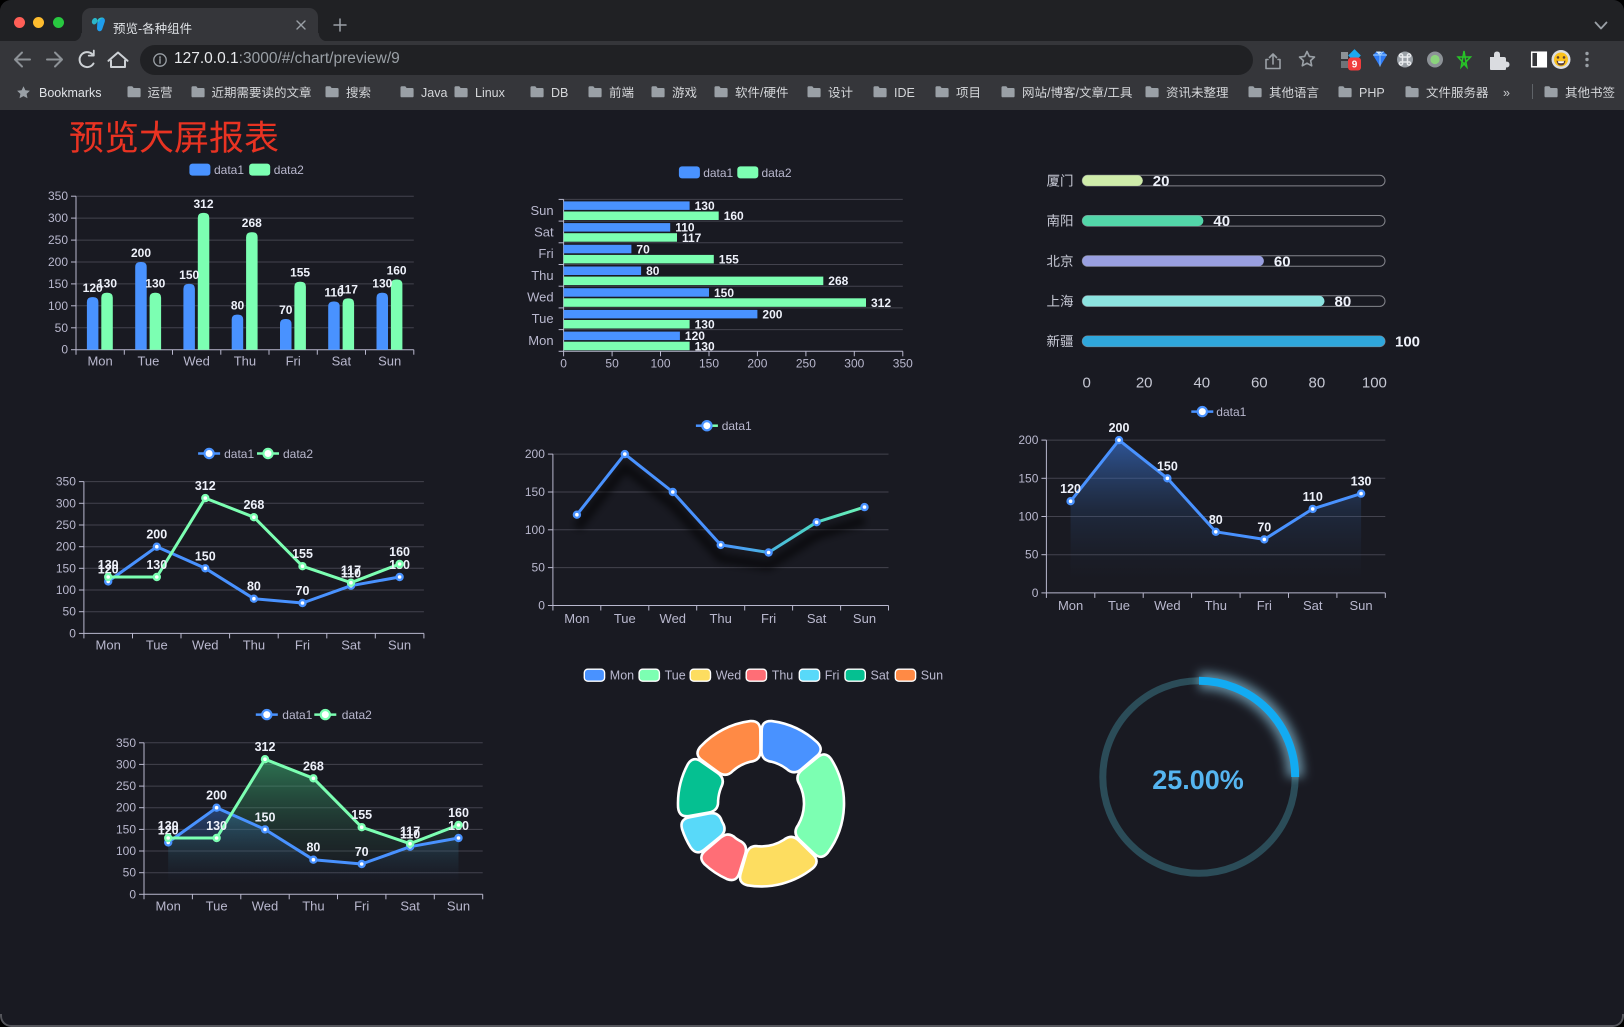  What do you see at coordinates (1259, 382) in the screenshot?
I see `svg-text: 60` at bounding box center [1259, 382].